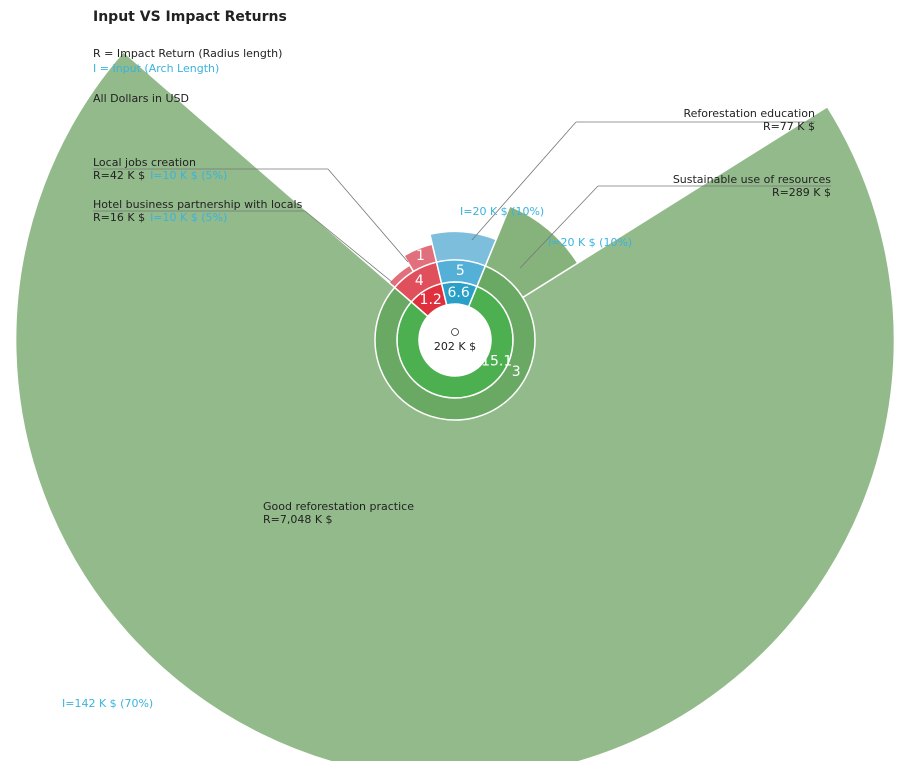 Image resolution: width=916 pixels, height=761 pixels. What do you see at coordinates (789, 126) in the screenshot?
I see `segment-value: R=77 K $` at bounding box center [789, 126].